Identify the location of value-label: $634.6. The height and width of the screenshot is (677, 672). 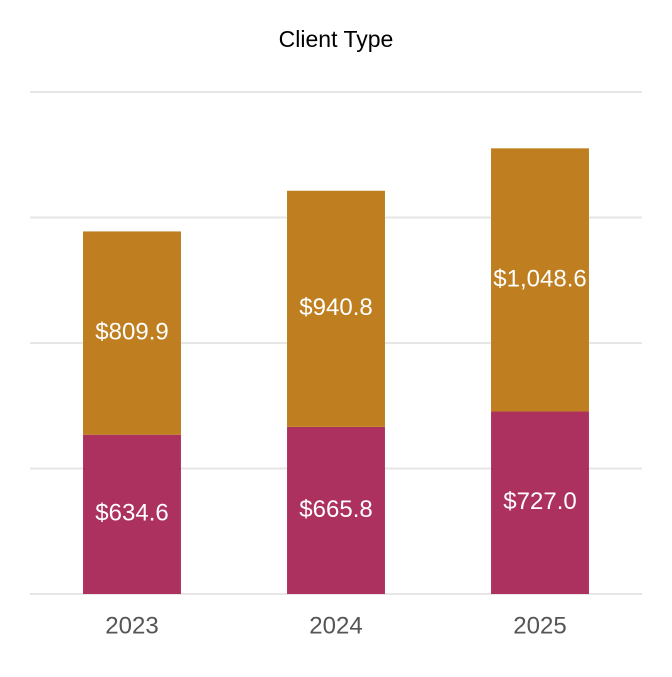
(131, 513).